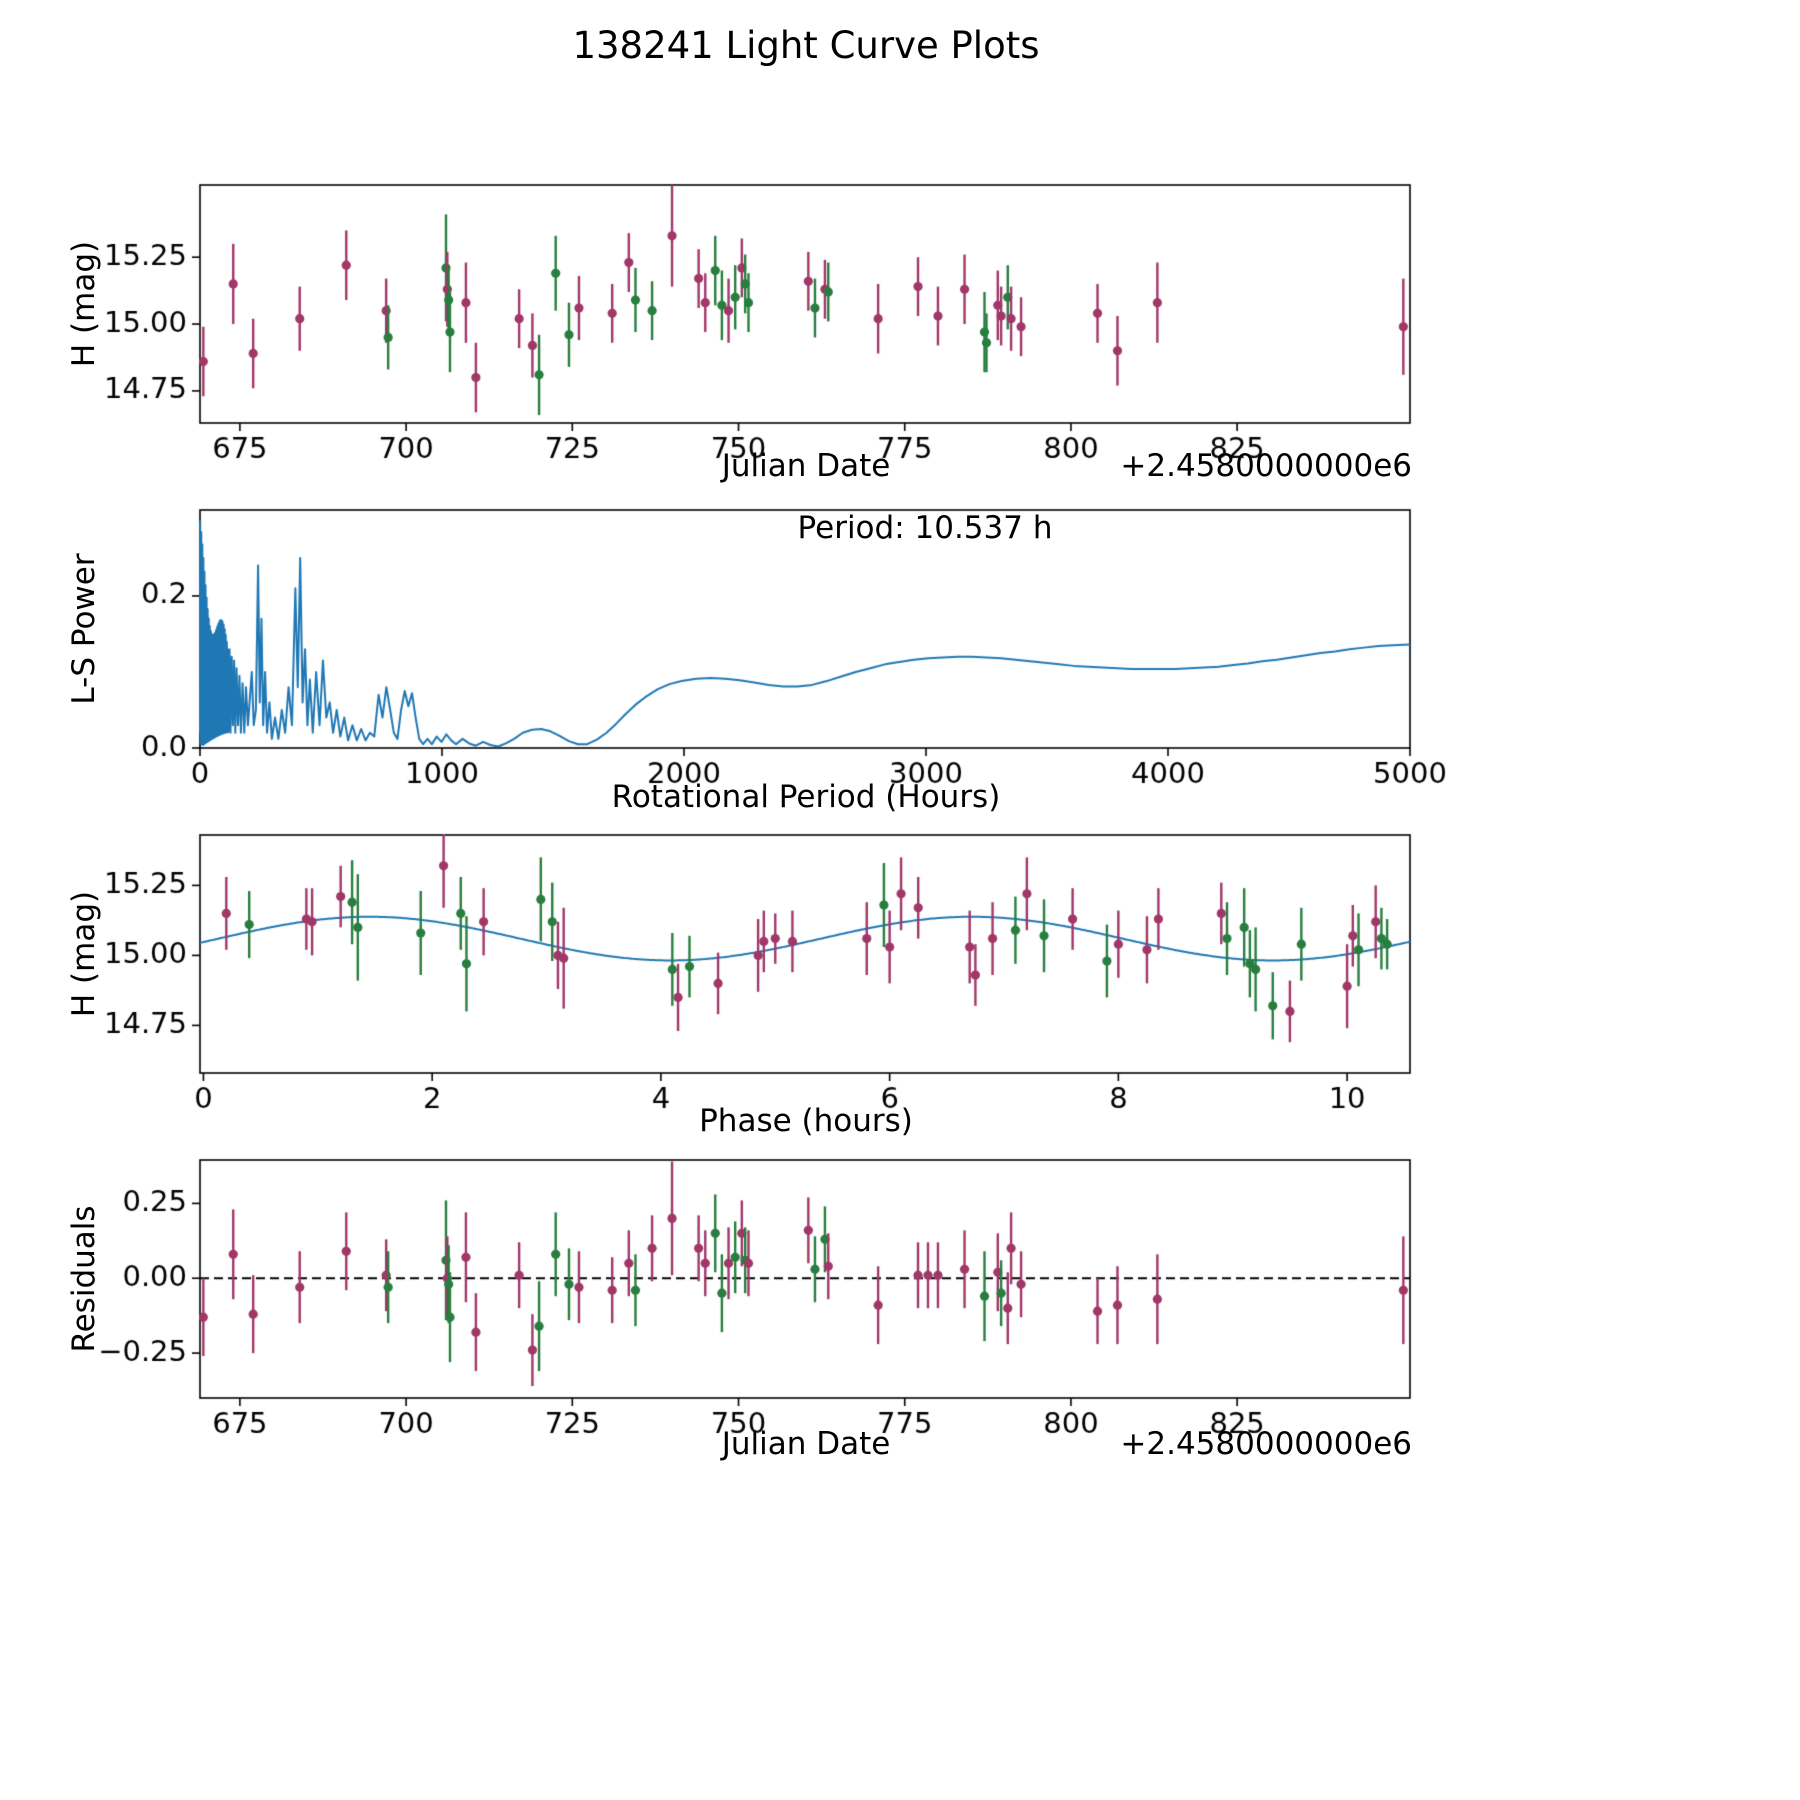 The width and height of the screenshot is (1800, 1800). What do you see at coordinates (1266, 466) in the screenshot?
I see `lightcurve-axis-offset: +2.4580000000e6` at bounding box center [1266, 466].